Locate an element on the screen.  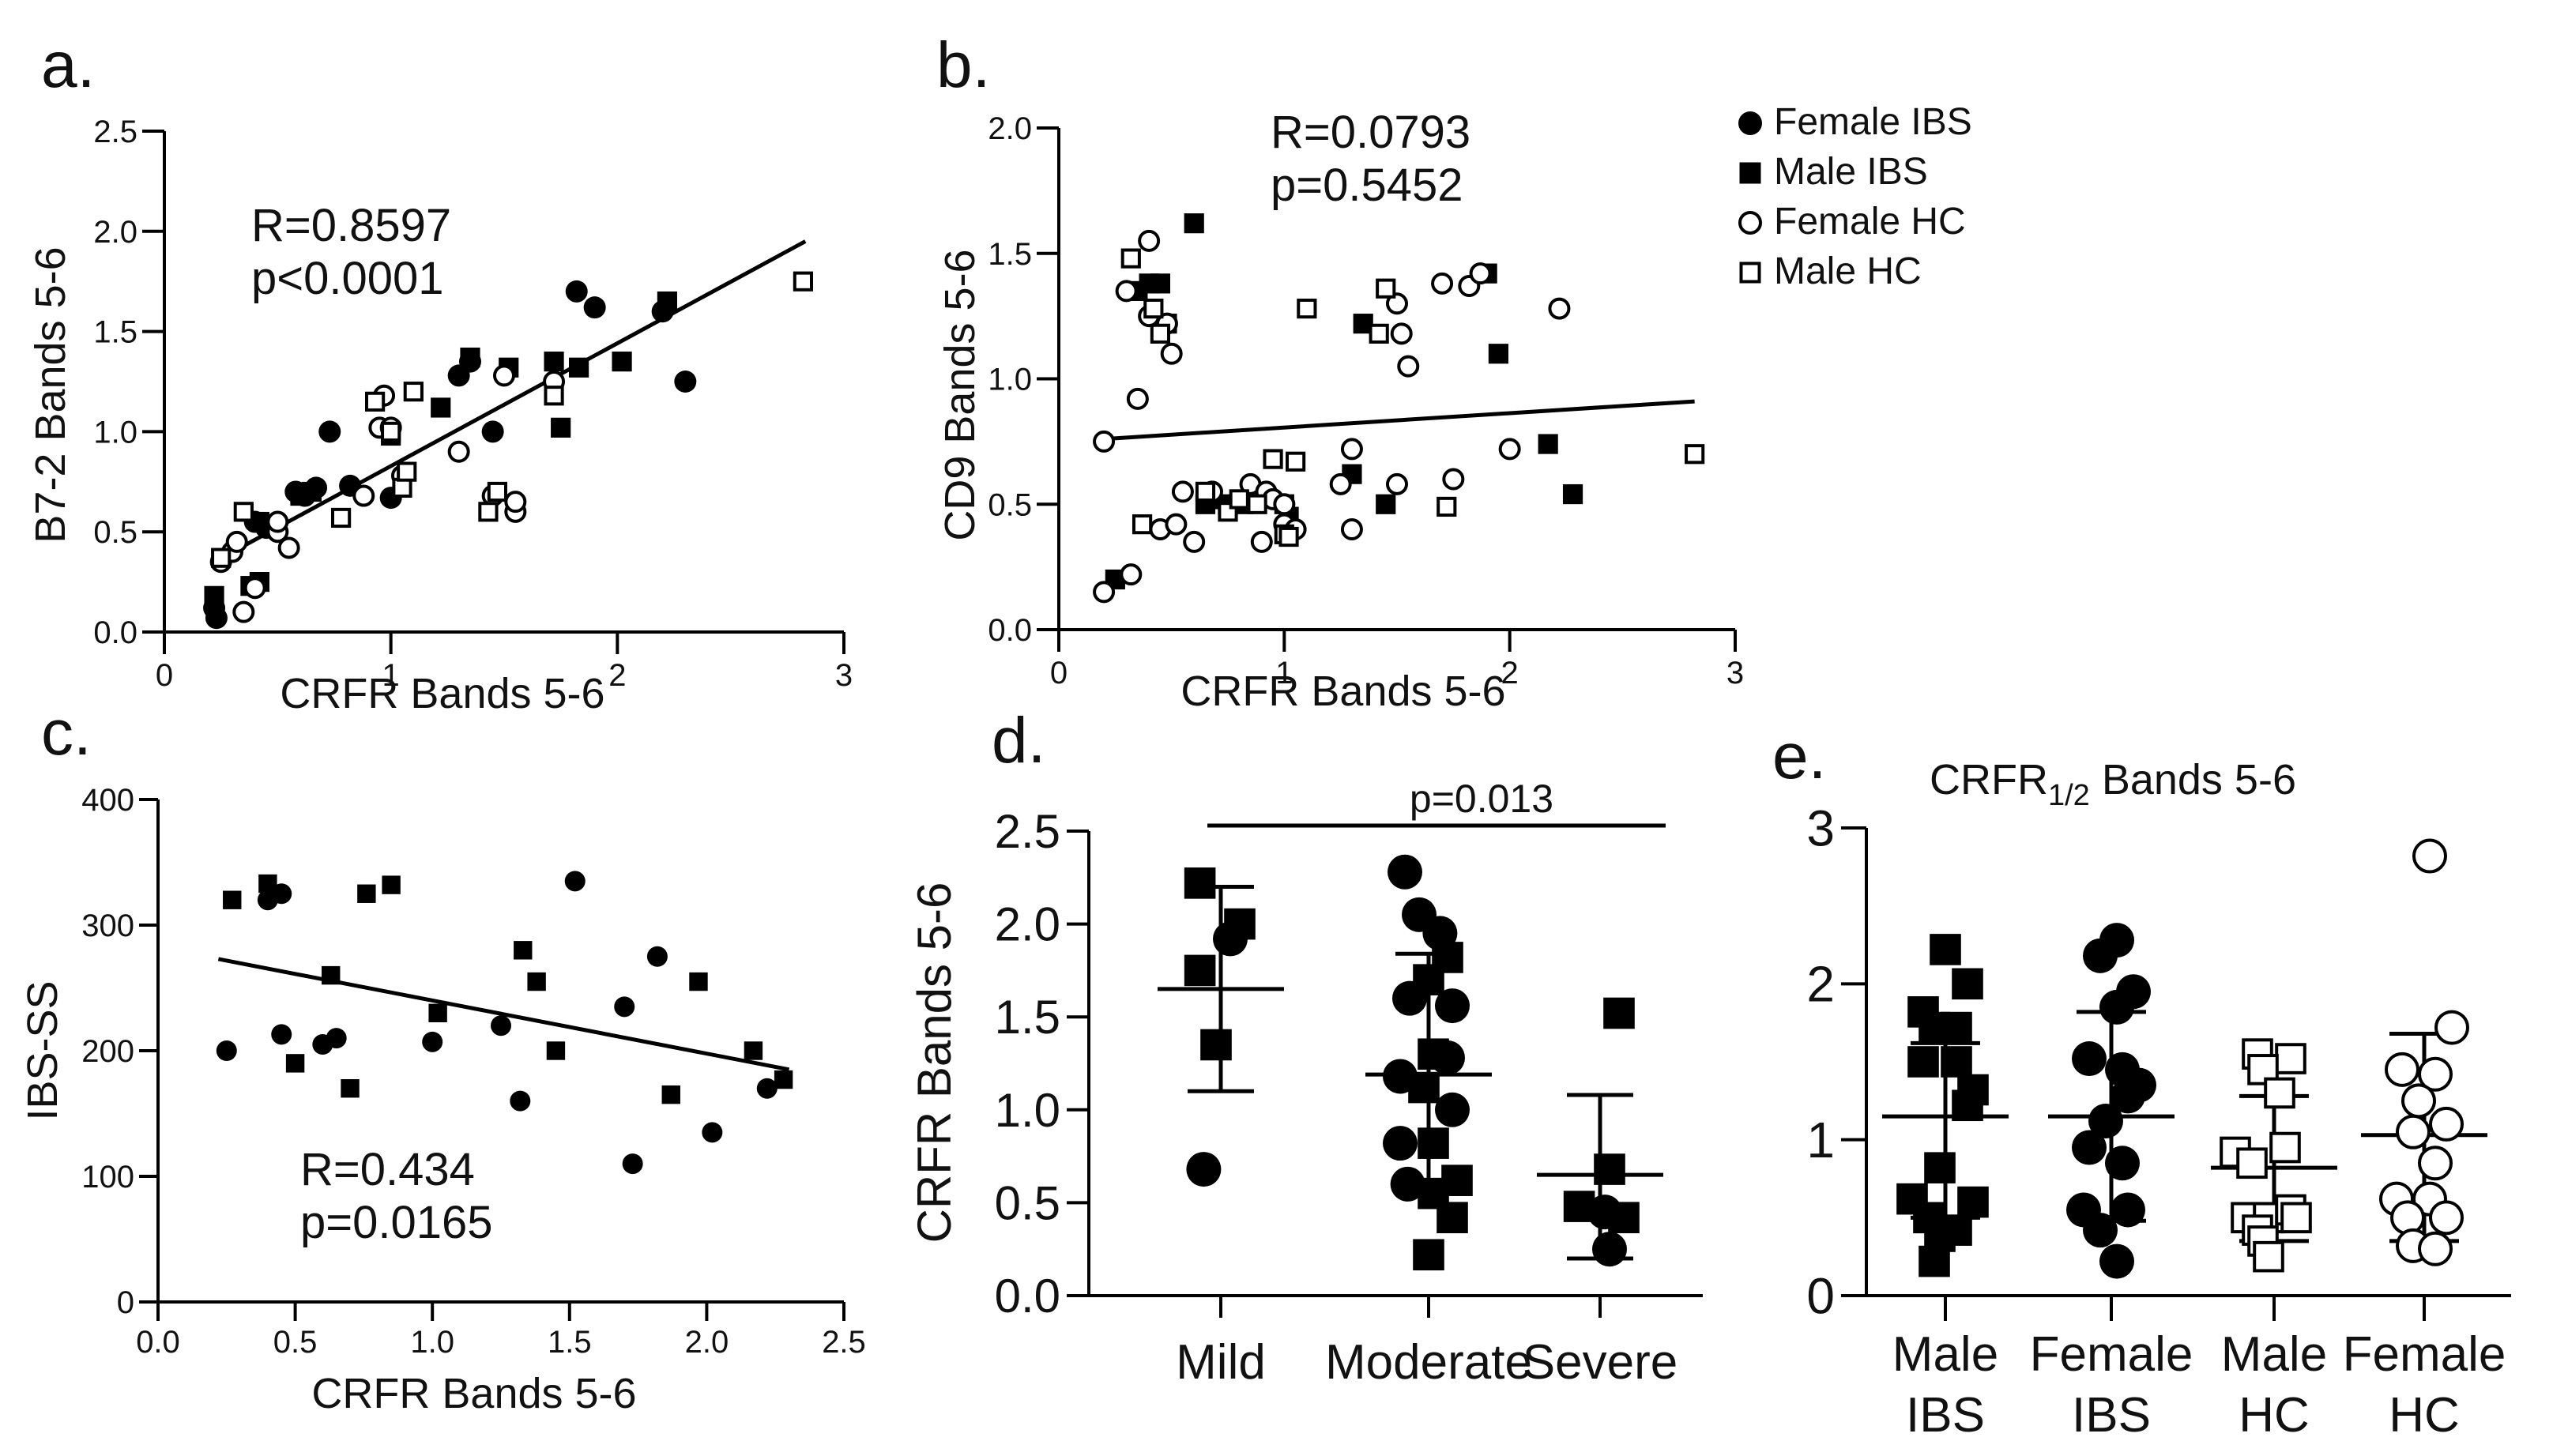
y-axis-title: CRFR Bands 5-6 is located at coordinates (935, 1062).